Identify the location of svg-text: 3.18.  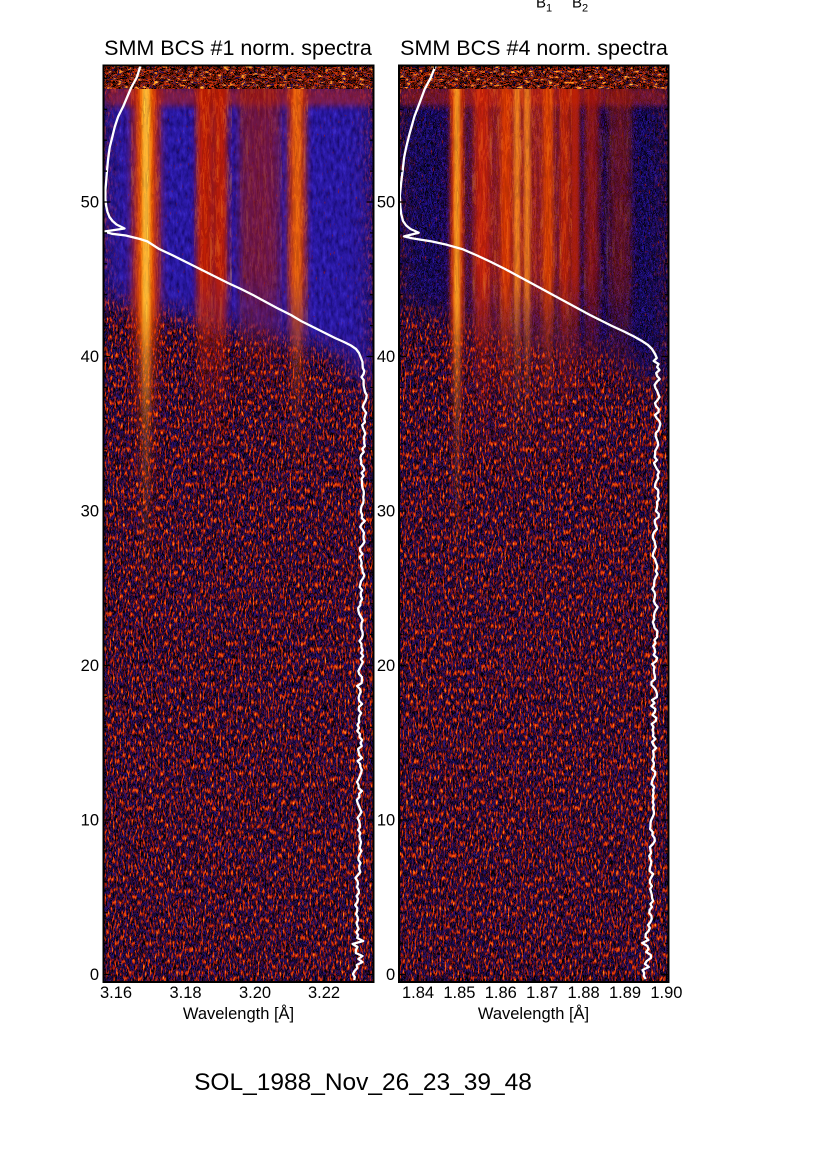
(185, 993).